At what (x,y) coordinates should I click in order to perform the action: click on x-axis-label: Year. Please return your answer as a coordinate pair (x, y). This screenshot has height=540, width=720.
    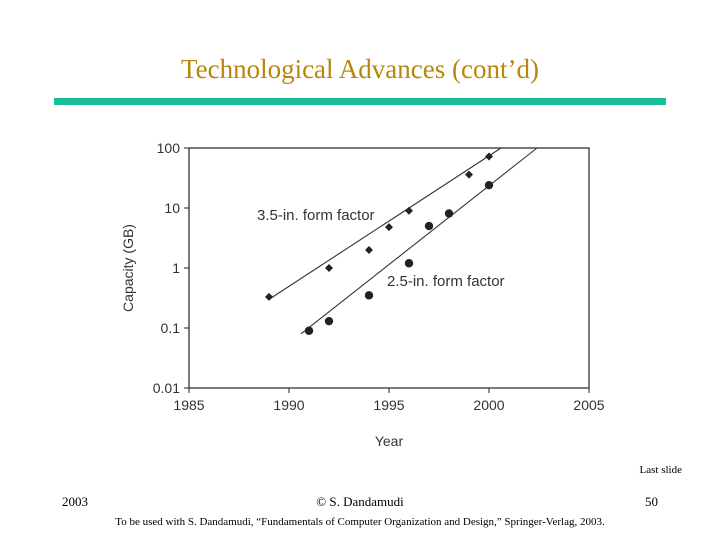
    Looking at the image, I should click on (389, 441).